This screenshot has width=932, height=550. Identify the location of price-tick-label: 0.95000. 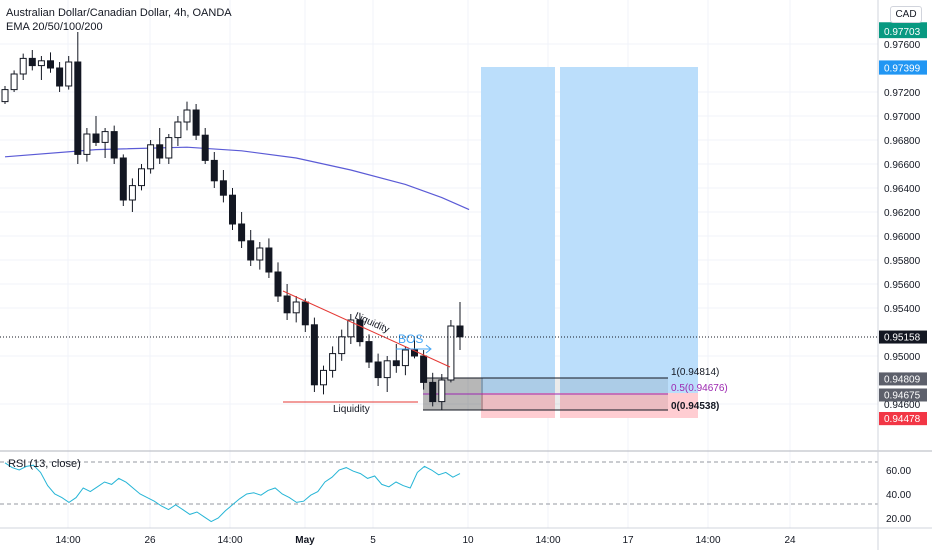
(902, 357).